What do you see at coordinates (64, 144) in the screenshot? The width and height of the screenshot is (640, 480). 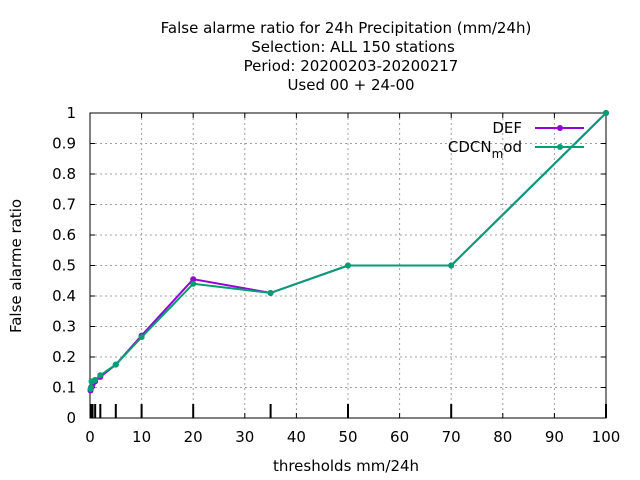 I see `y-tick-label: 0.9` at bounding box center [64, 144].